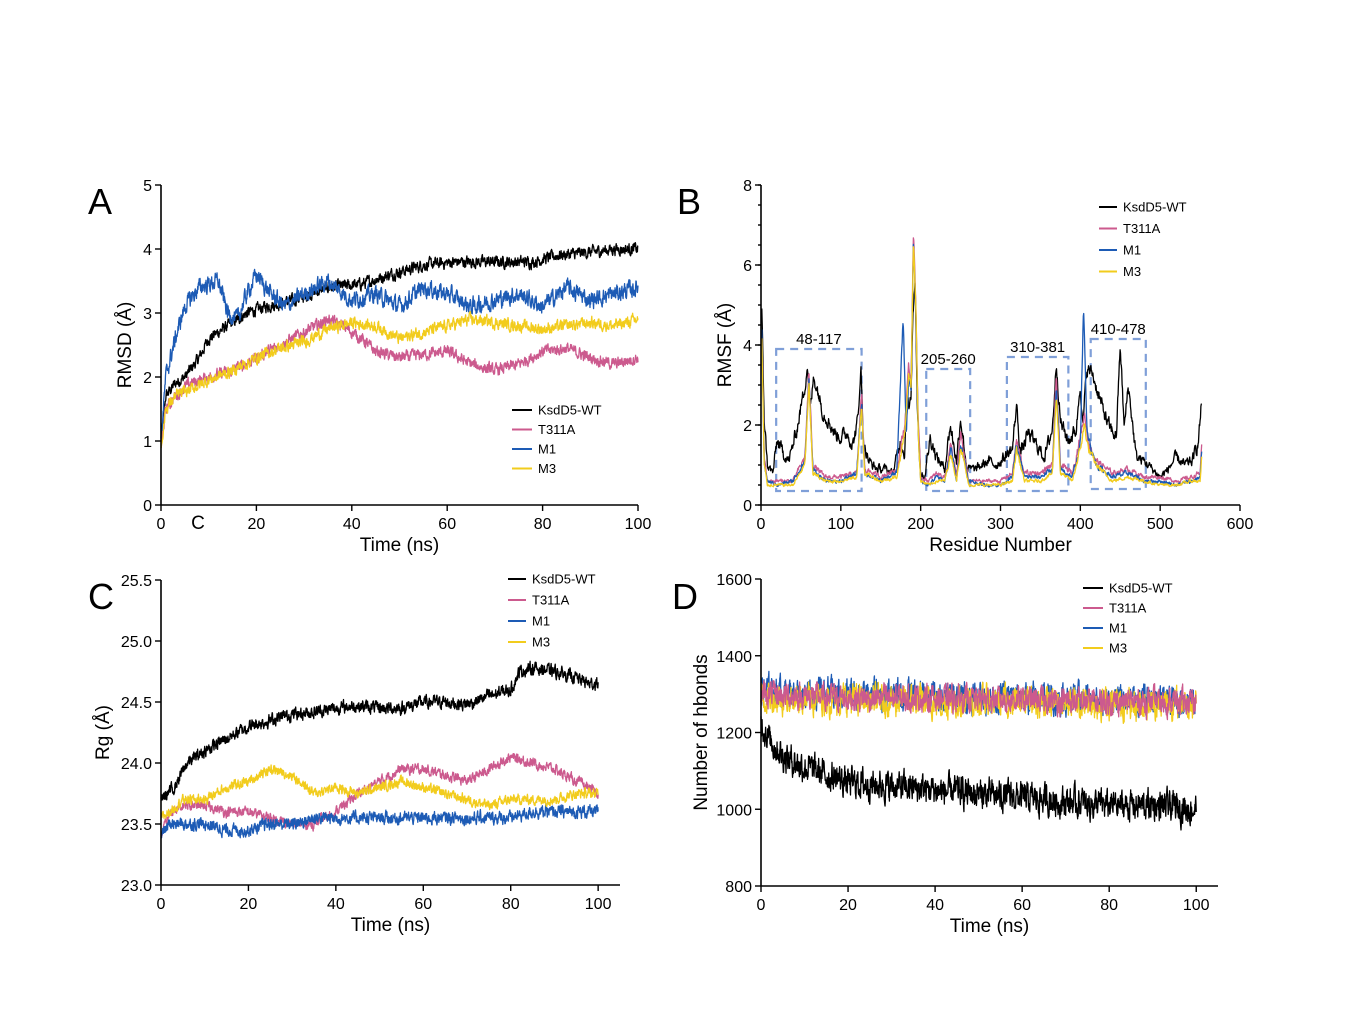  I want to click on y-tick-label: 800, so click(738, 887).